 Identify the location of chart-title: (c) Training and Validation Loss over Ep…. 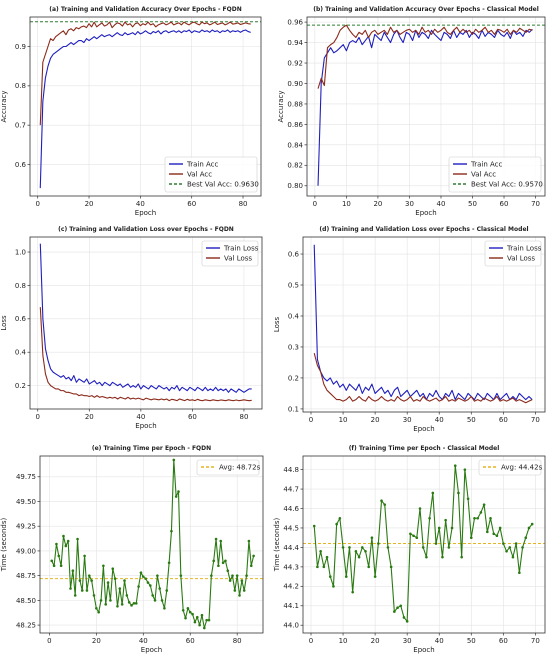
(146, 229).